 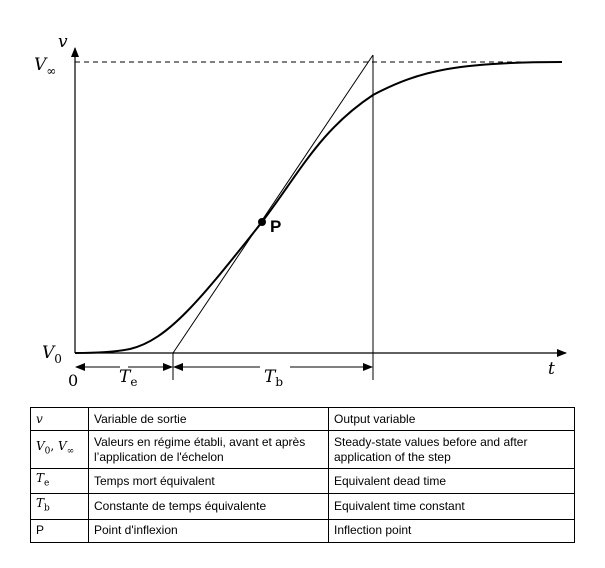 What do you see at coordinates (208, 481) in the screenshot?
I see `legend-french: Temps mort équivalent` at bounding box center [208, 481].